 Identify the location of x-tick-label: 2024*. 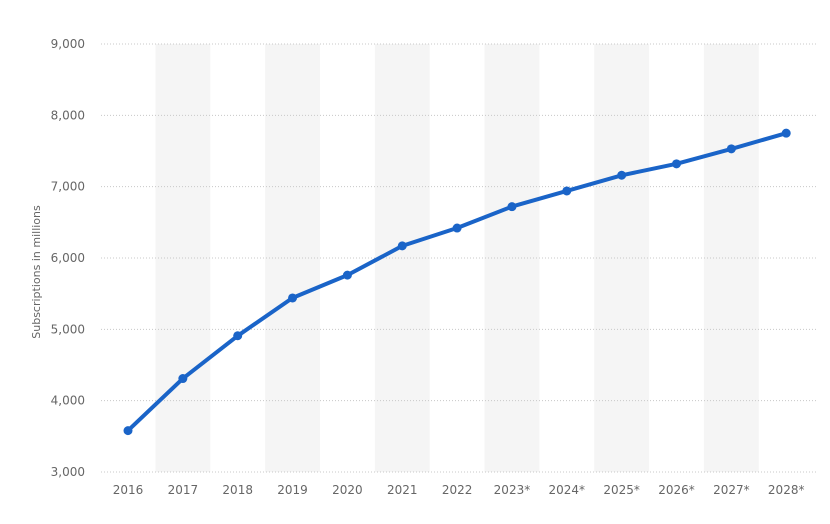
(567, 490).